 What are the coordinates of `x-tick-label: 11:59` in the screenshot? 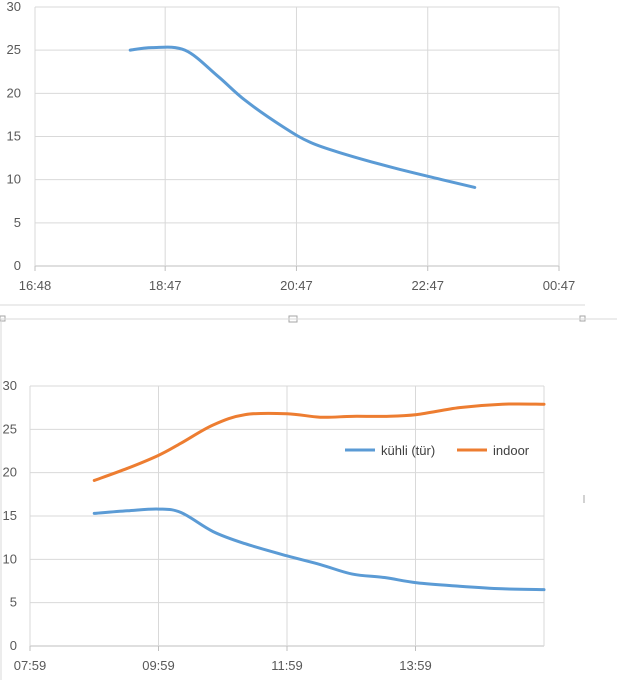 It's located at (287, 665).